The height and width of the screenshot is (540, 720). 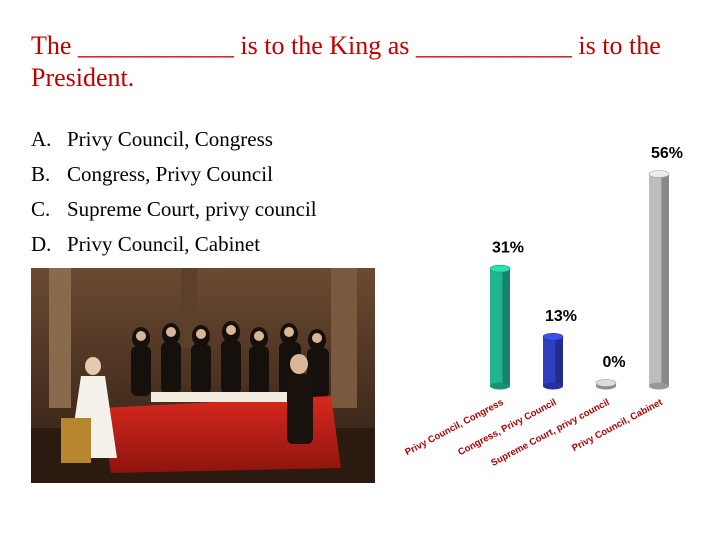 I want to click on bar-value-label: 56%, so click(x=667, y=153).